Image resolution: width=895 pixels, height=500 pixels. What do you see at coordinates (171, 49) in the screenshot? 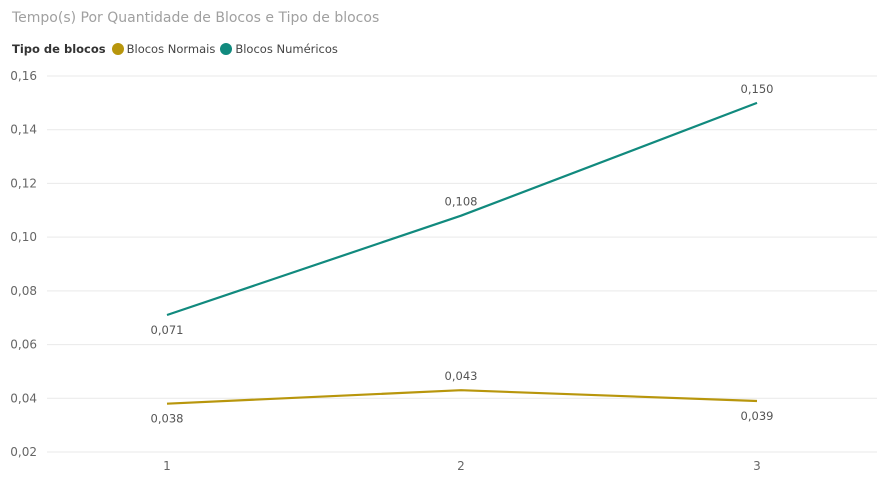
I see `legend-label-blocos-normais: Blocos Normais` at bounding box center [171, 49].